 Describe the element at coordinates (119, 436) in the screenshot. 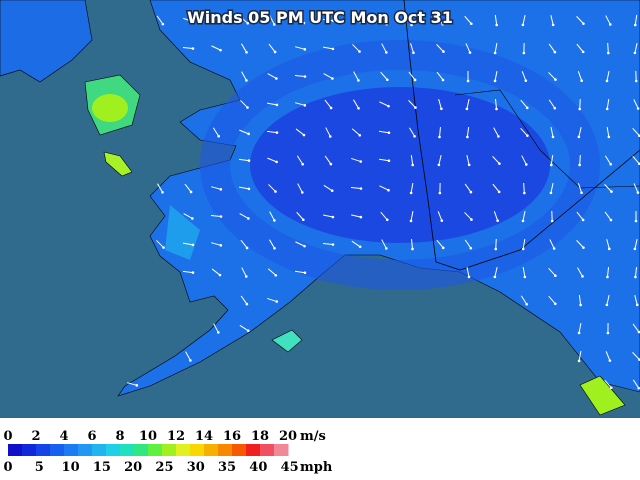

I see `ms-label: 8` at that location.